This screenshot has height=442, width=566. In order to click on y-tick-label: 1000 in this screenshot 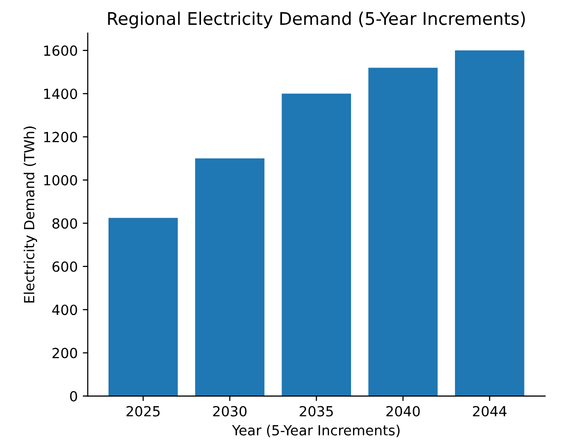, I will do `click(61, 180)`.